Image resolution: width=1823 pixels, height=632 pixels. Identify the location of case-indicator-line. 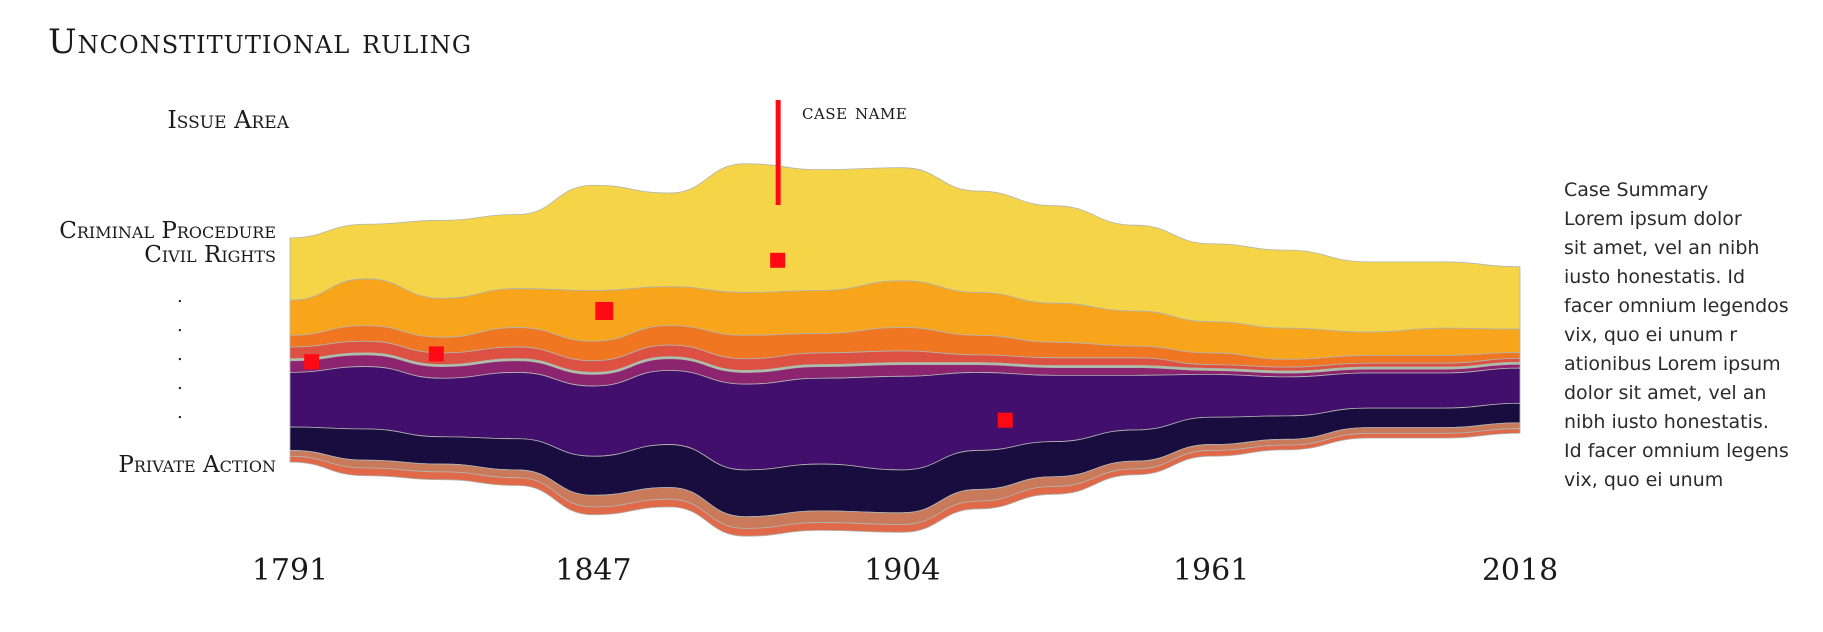
(778, 152).